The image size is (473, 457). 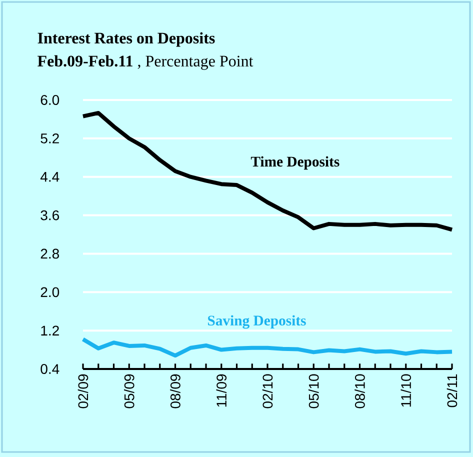 What do you see at coordinates (452, 391) in the screenshot?
I see `x-tick-label: 02/11` at bounding box center [452, 391].